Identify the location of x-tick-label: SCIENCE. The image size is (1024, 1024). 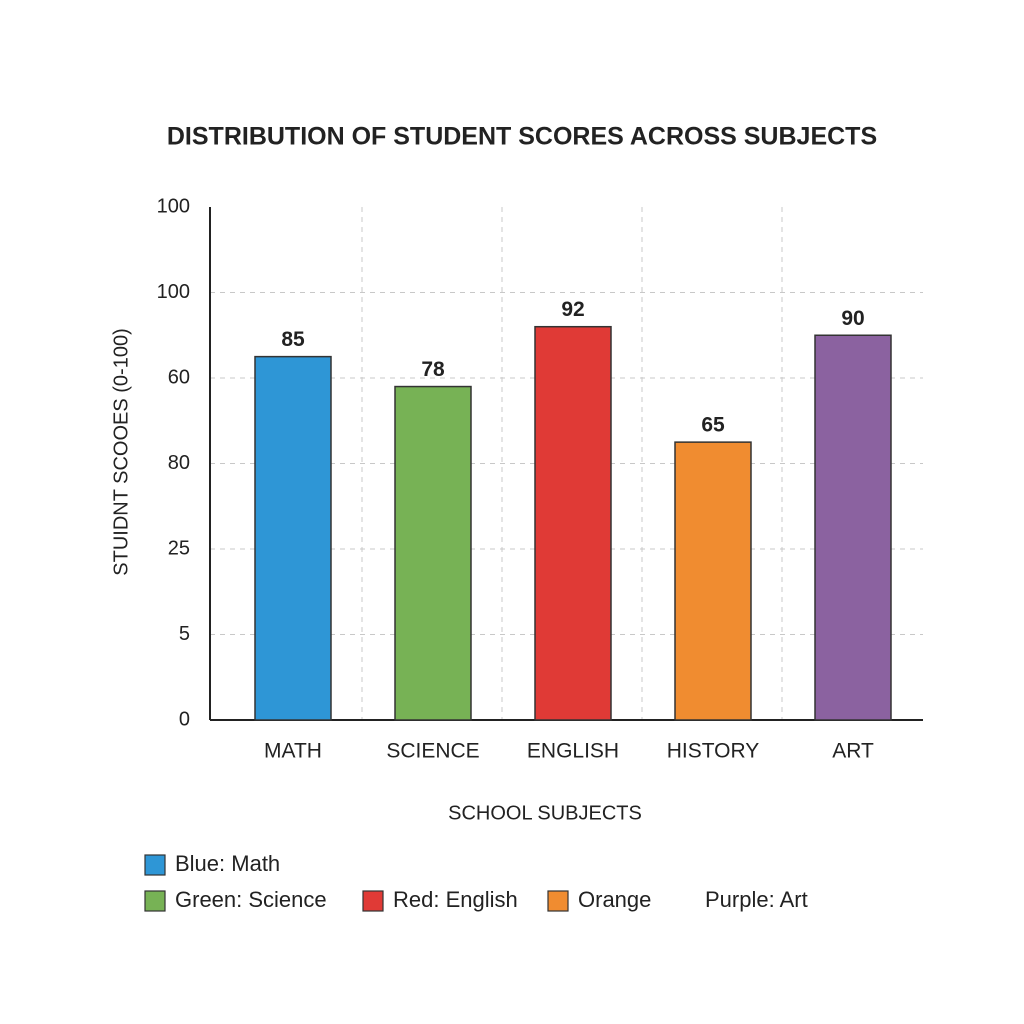
(432, 751).